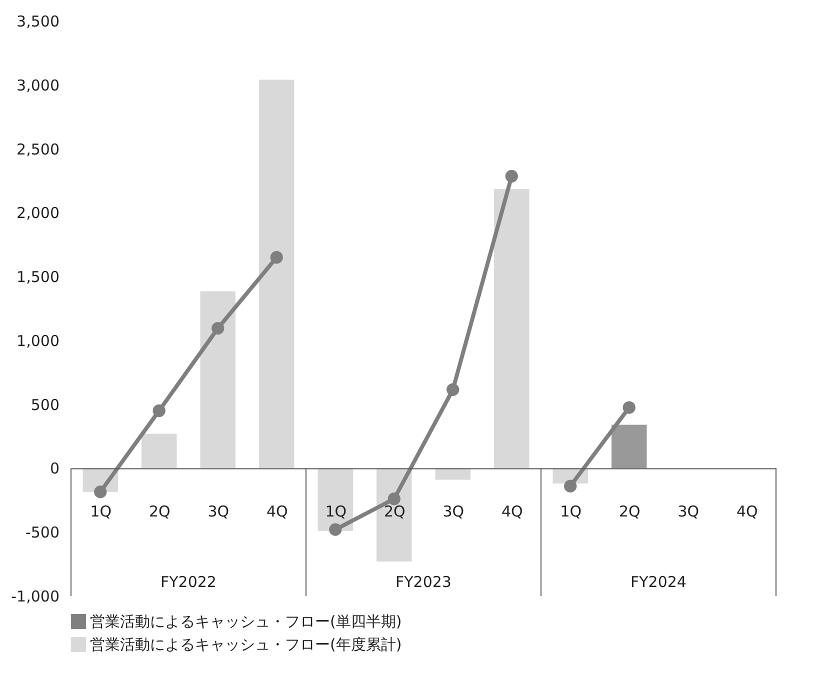  I want to click on y-tick-label: 1,500, so click(38, 277).